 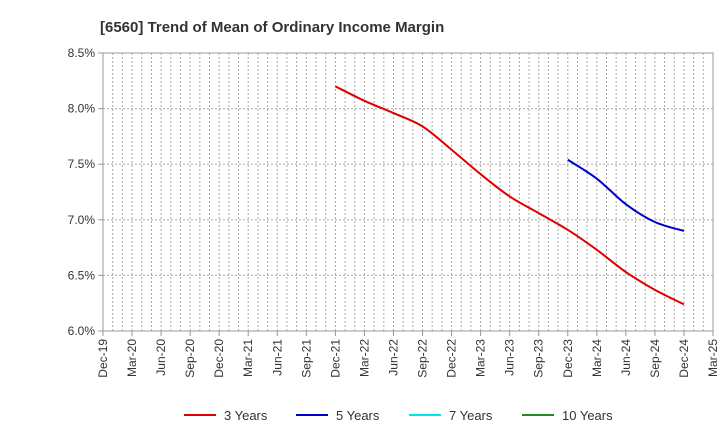 I want to click on x-tick-label: Jun-20, so click(x=161, y=357).